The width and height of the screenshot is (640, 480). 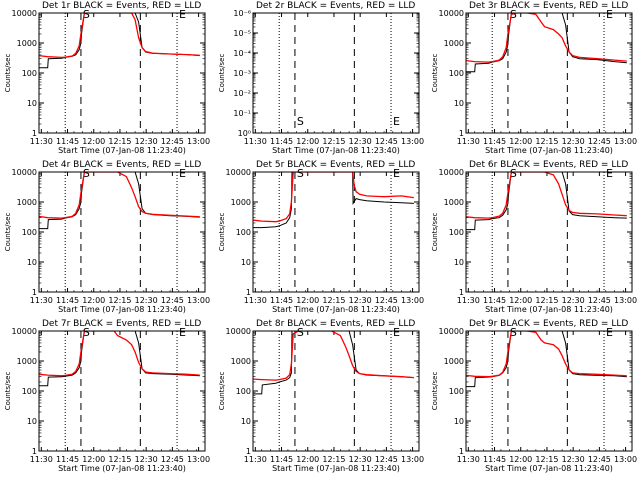 What do you see at coordinates (625, 300) in the screenshot?
I see `x-tick-label: 13:00` at bounding box center [625, 300].